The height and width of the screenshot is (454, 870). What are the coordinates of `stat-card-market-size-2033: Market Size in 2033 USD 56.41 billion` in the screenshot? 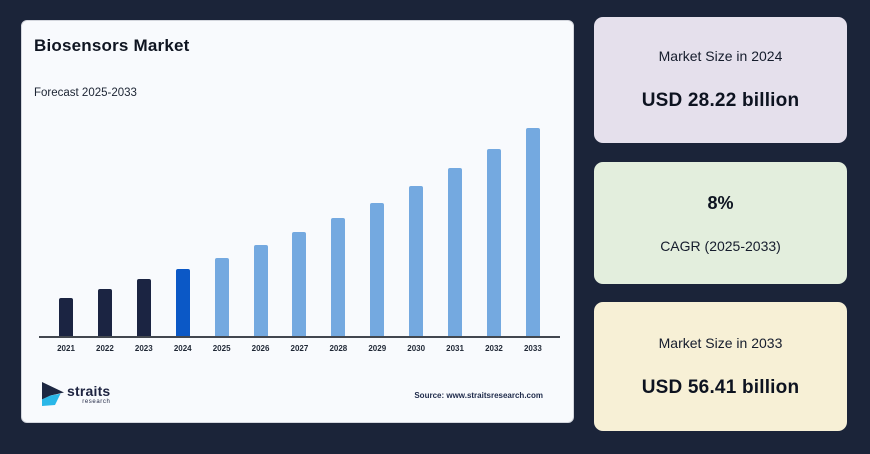 It's located at (720, 366).